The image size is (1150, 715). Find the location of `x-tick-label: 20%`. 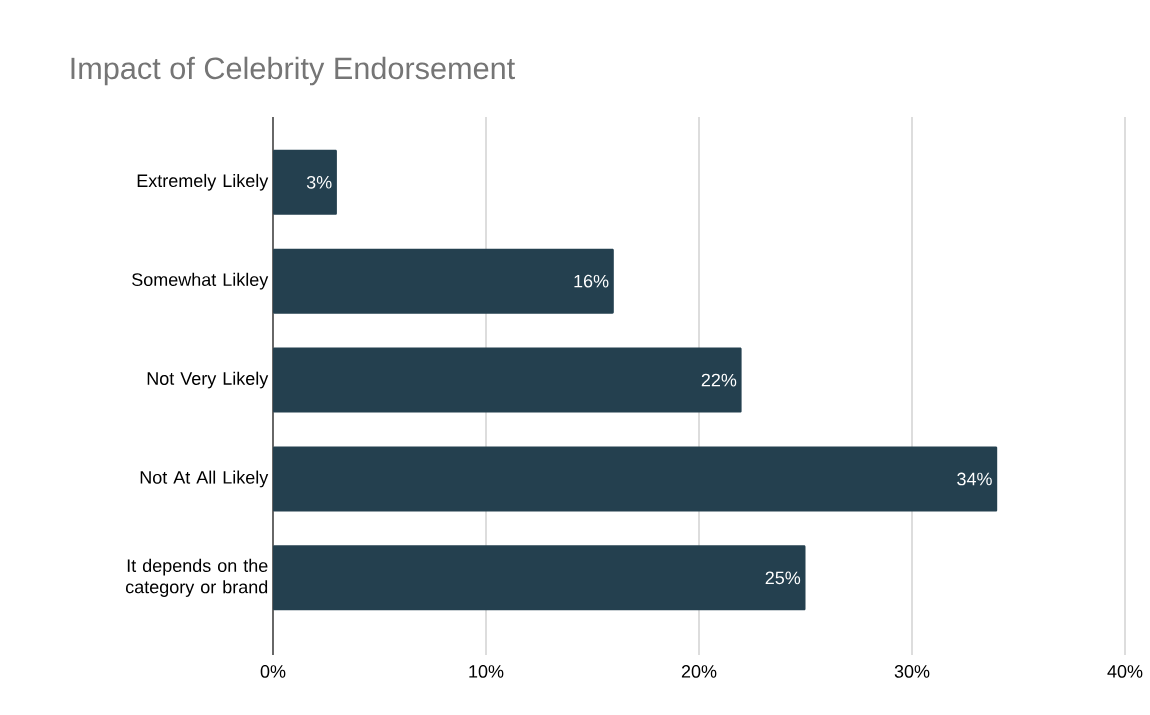

x-tick-label: 20% is located at coordinates (699, 671).